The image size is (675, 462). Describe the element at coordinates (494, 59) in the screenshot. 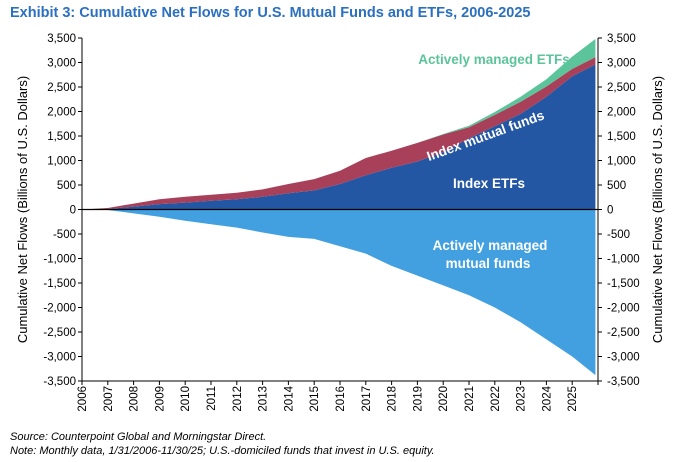

I see `label-actively-managed-etfs: Actively managed ETFs` at that location.